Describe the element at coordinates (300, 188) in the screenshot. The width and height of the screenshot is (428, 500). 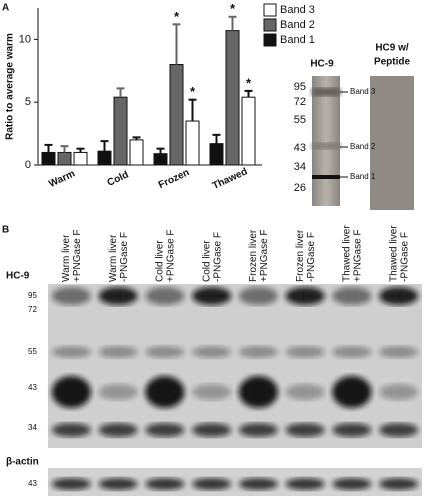
I see `mw-label: 26` at that location.